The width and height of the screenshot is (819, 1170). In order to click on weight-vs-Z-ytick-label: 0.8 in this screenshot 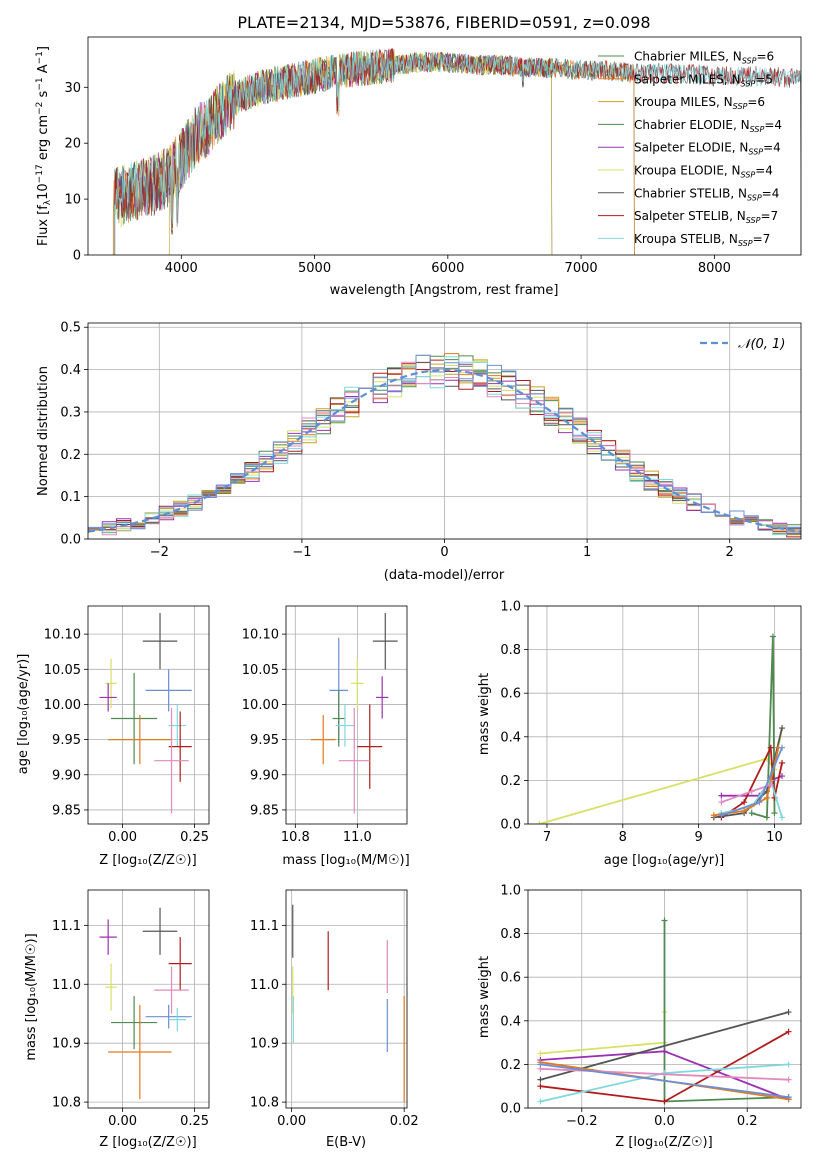, I will do `click(510, 934)`.